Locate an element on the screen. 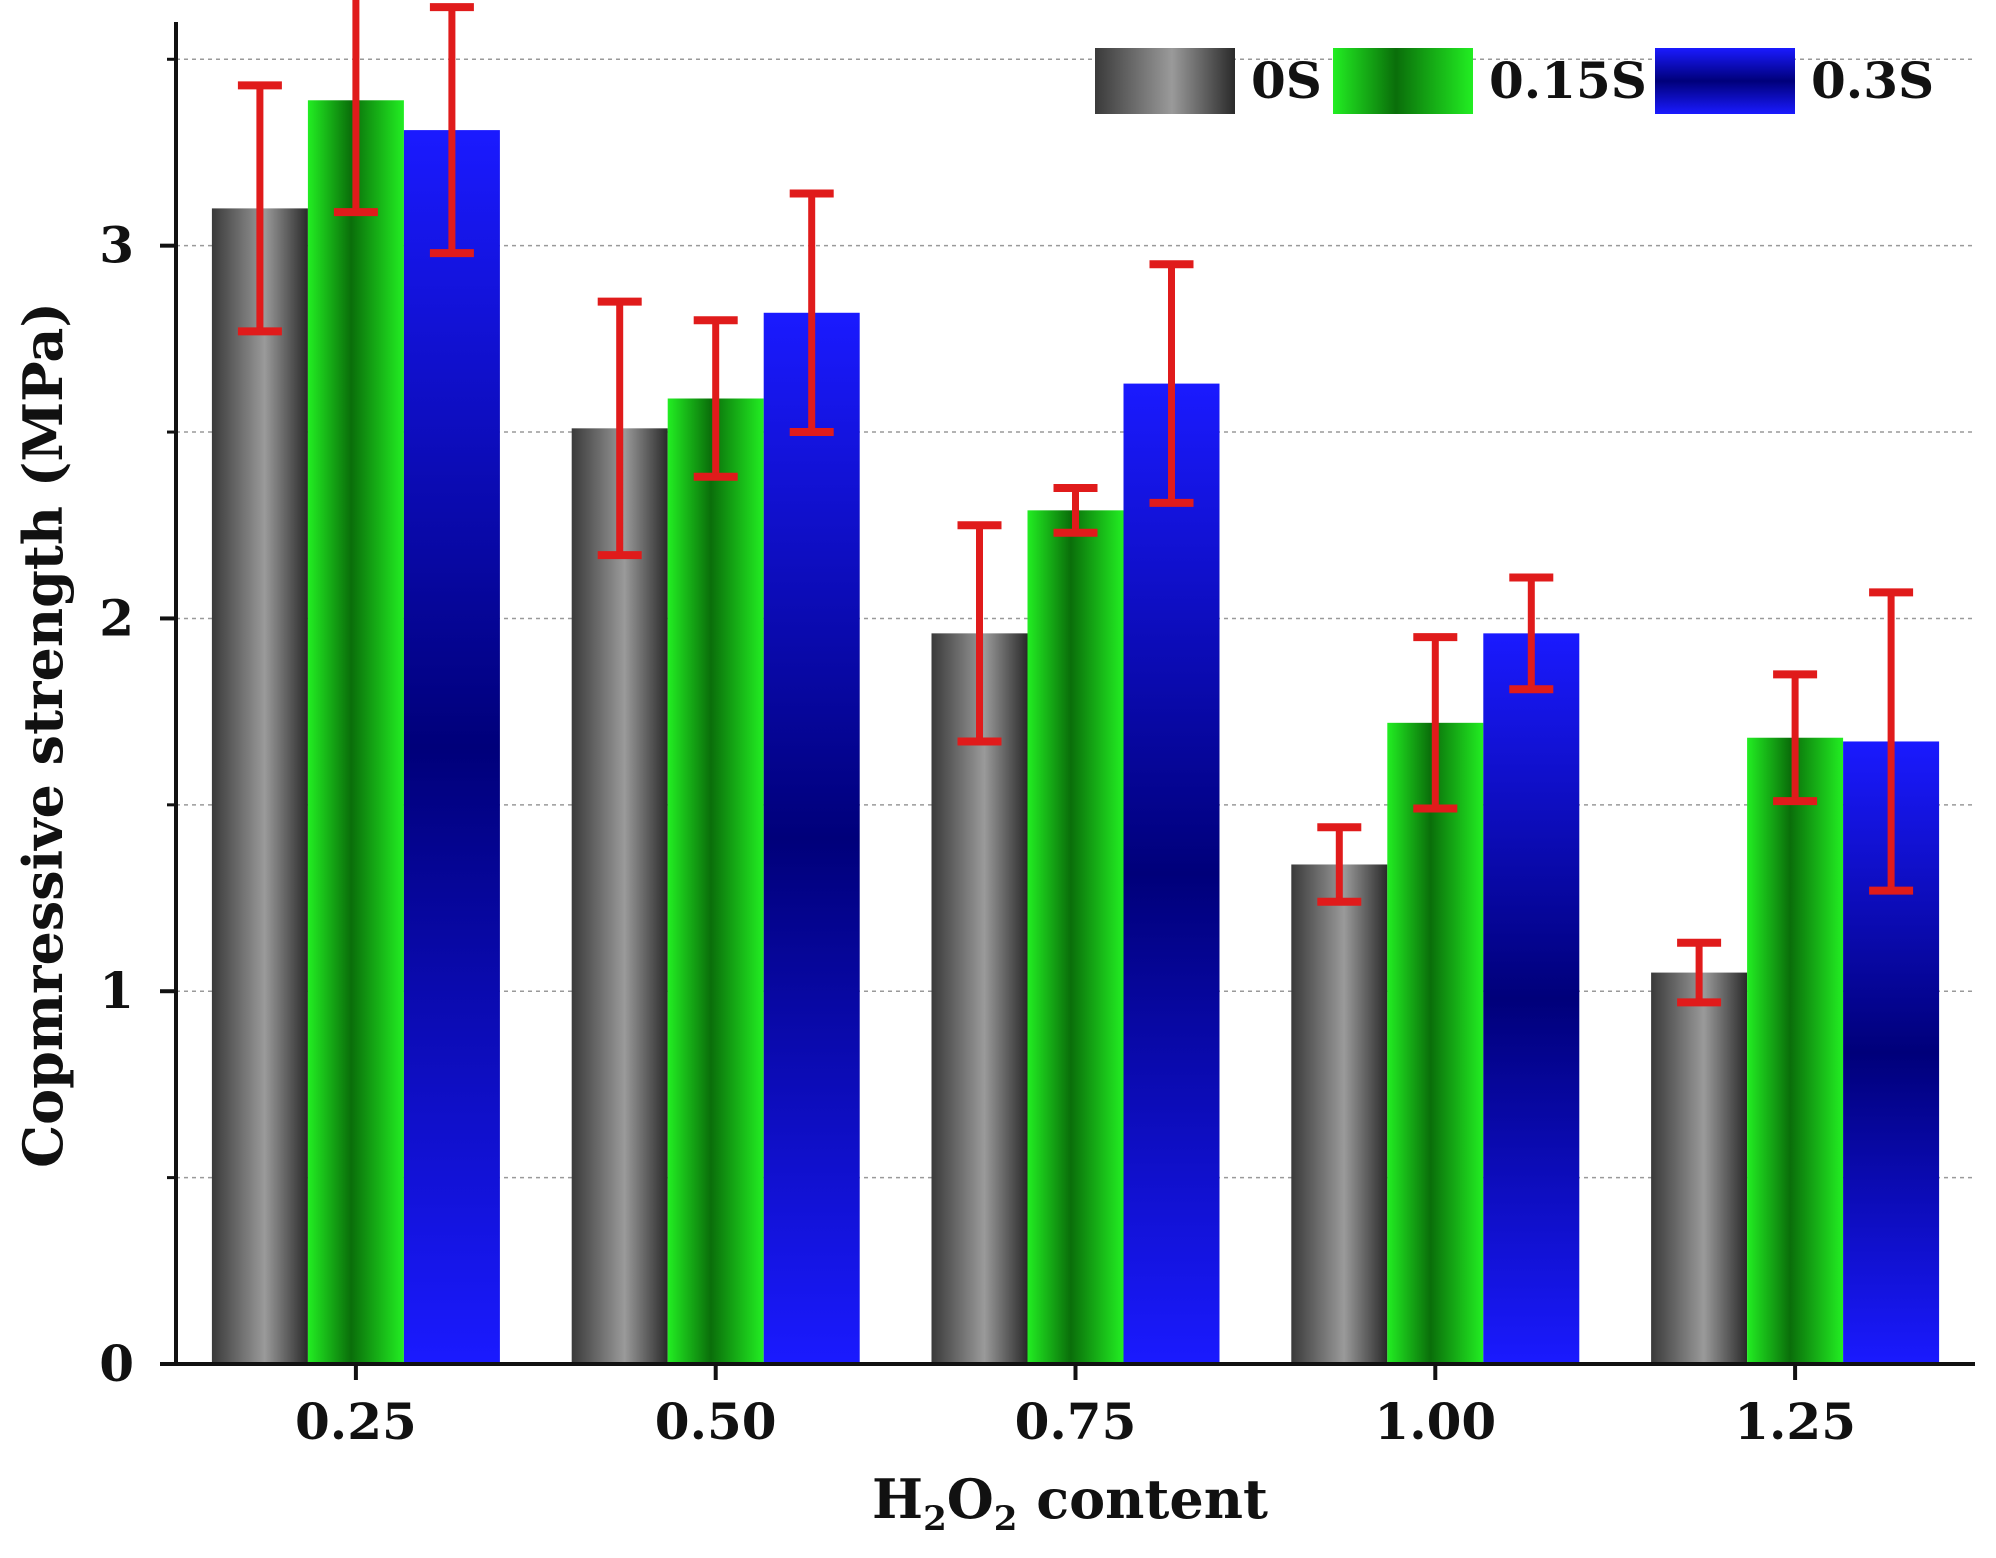 This screenshot has width=1996, height=1558. bar-0S-1.25 is located at coordinates (1699, 1168).